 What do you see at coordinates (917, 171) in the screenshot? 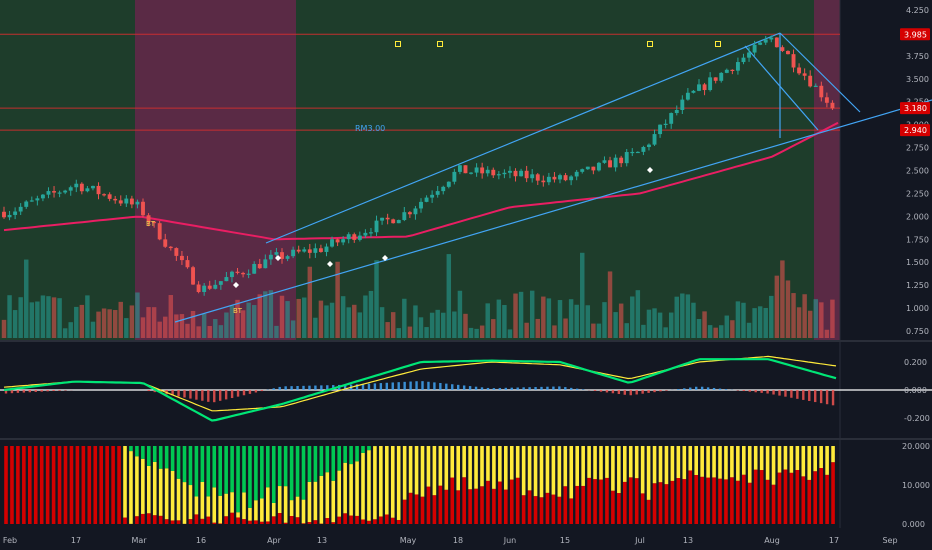
I see `price-tick-label: 2.500` at bounding box center [917, 171].